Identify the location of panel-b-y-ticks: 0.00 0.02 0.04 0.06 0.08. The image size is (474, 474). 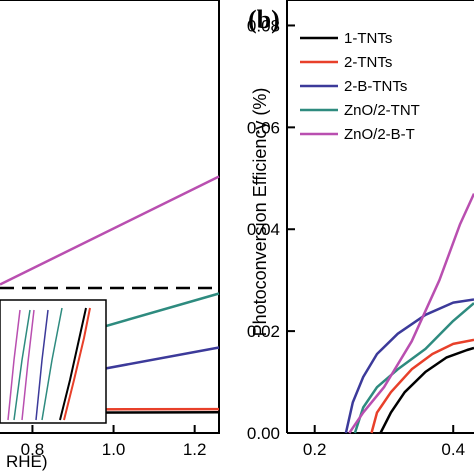
(271, 229).